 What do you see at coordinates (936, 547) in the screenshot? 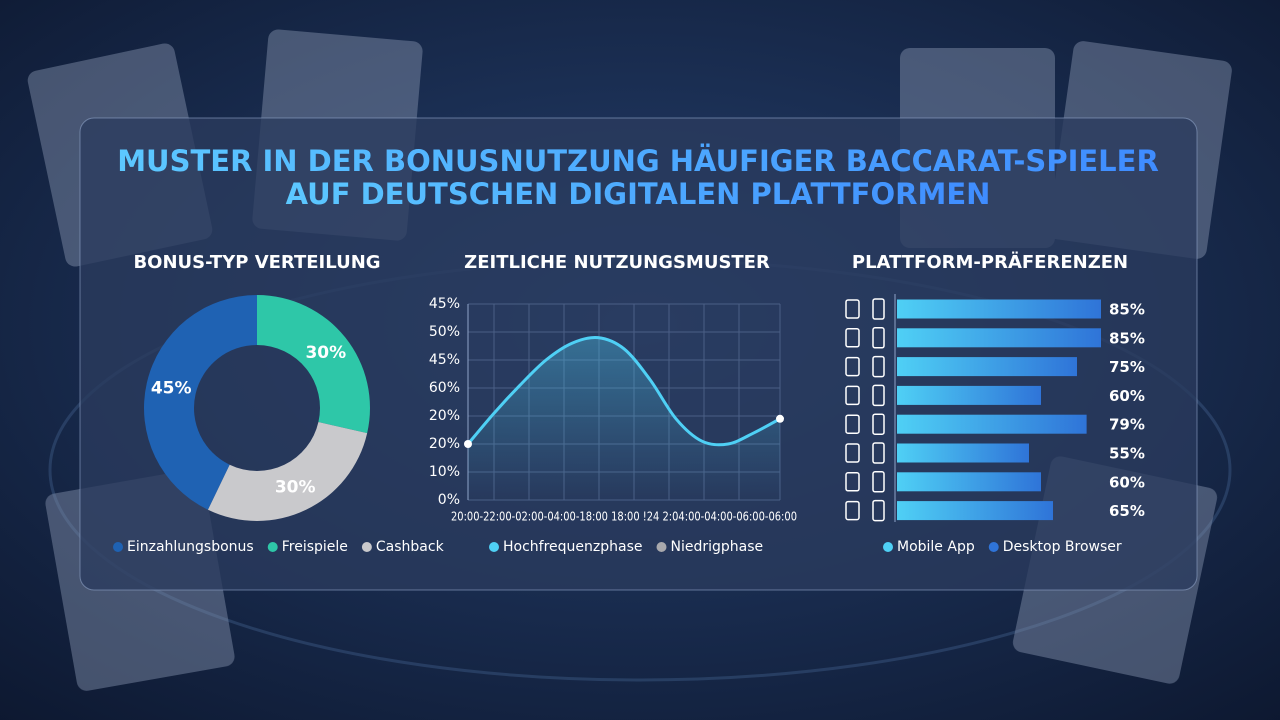
I see `legend-label: Mobile App` at bounding box center [936, 547].